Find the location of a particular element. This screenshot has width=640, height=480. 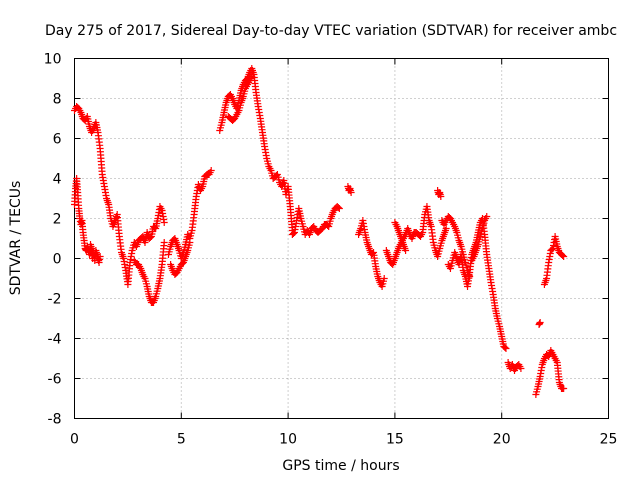

y-tick-label: -6 is located at coordinates (55, 380).